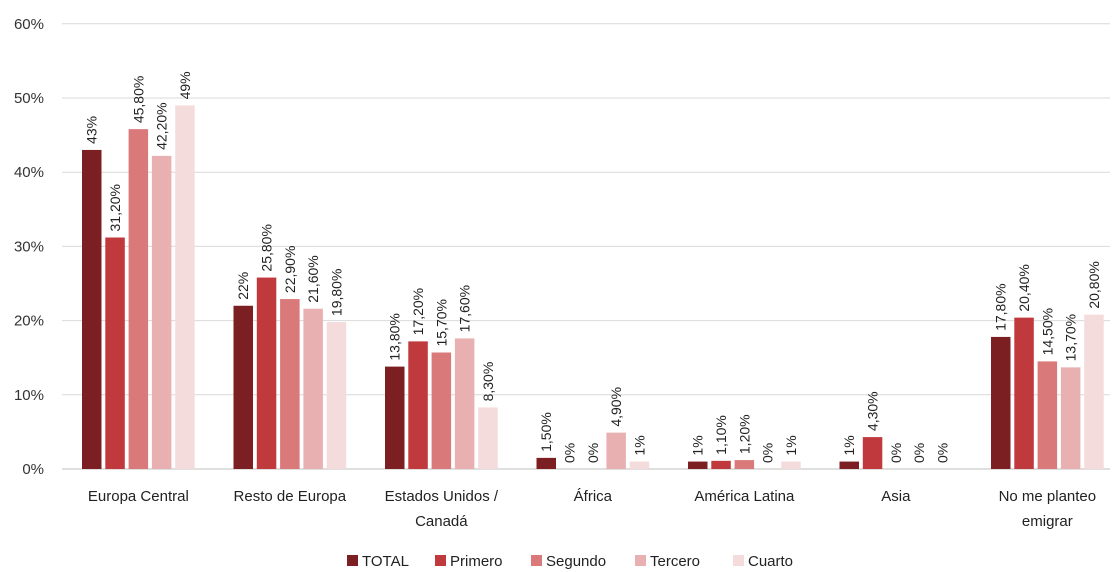  What do you see at coordinates (267, 247) in the screenshot?
I see `data-label: 25,80%` at bounding box center [267, 247].